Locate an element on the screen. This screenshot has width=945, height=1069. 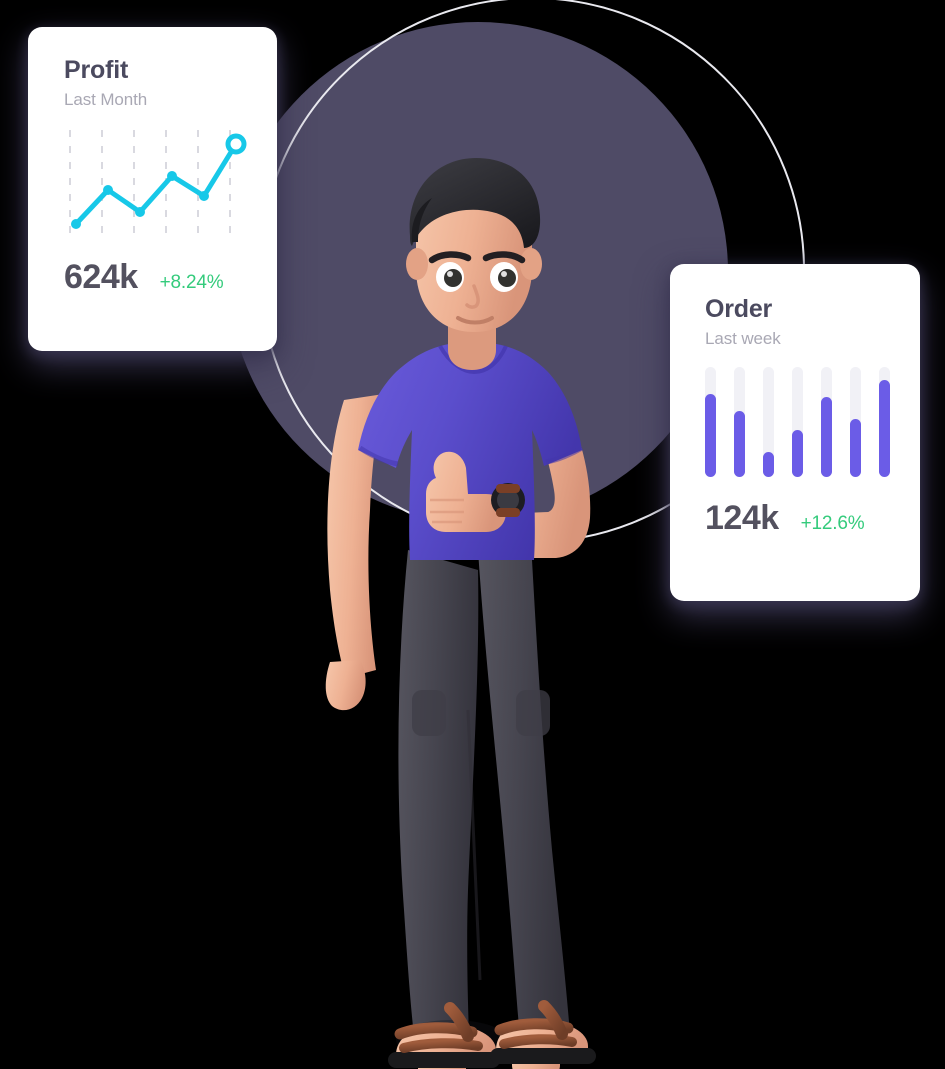
order-bar-chart is located at coordinates (797, 421).